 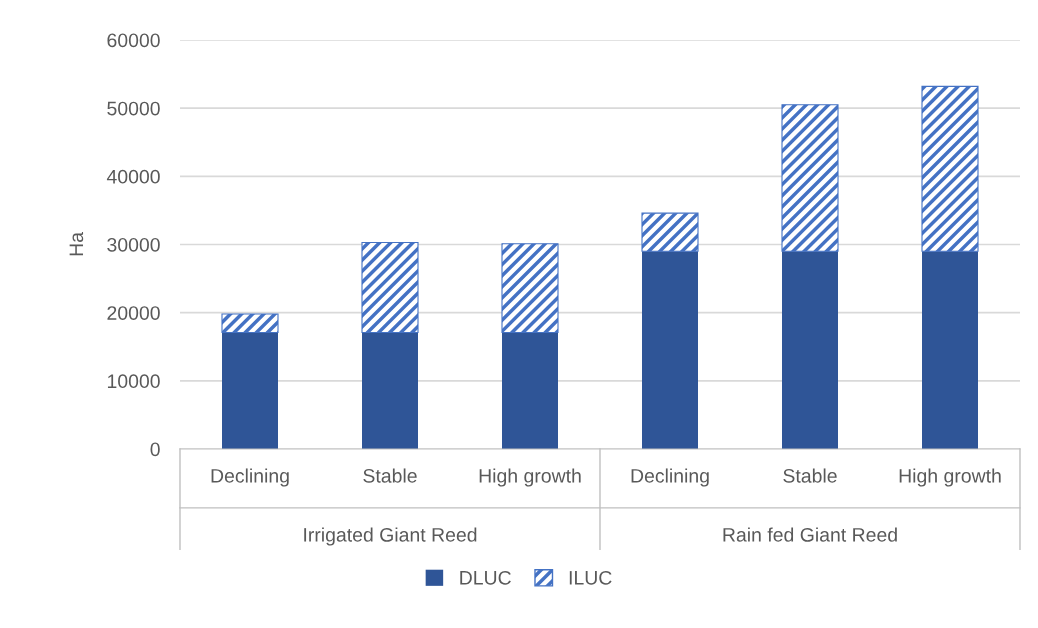 I want to click on text: Rain fed Giant Reed, so click(x=810, y=534).